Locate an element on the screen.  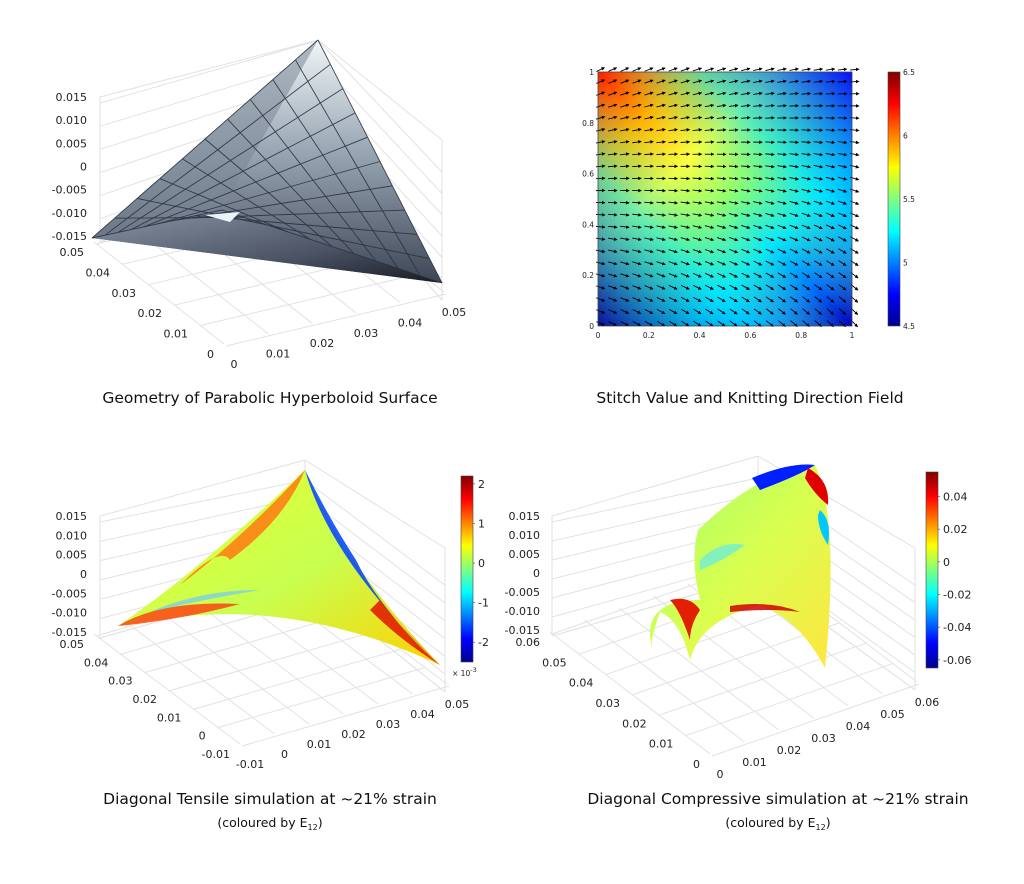
y-tick-labels: -0.01 0 0.01 0.020.03 0.04 0.05 is located at coordinates (145, 699).